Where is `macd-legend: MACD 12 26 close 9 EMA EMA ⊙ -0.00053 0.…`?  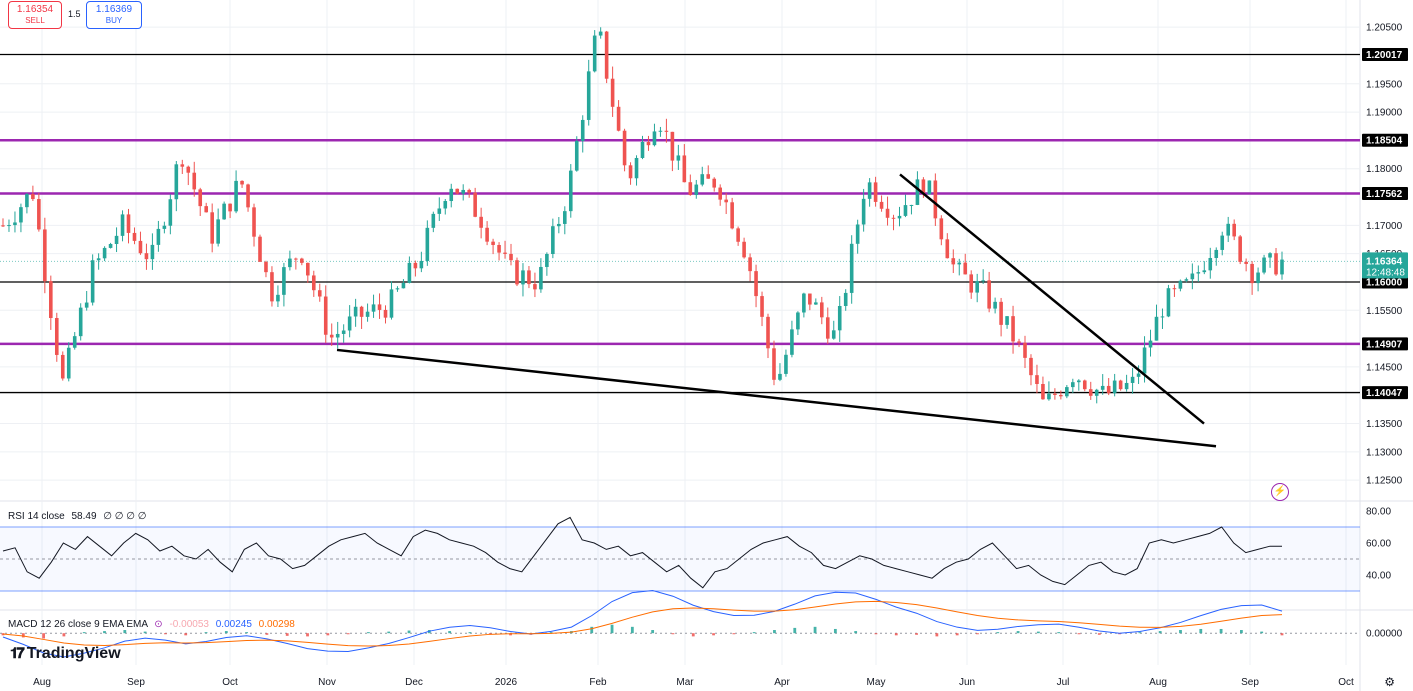 macd-legend: MACD 12 26 close 9 EMA EMA ⊙ -0.00053 0.… is located at coordinates (151, 624).